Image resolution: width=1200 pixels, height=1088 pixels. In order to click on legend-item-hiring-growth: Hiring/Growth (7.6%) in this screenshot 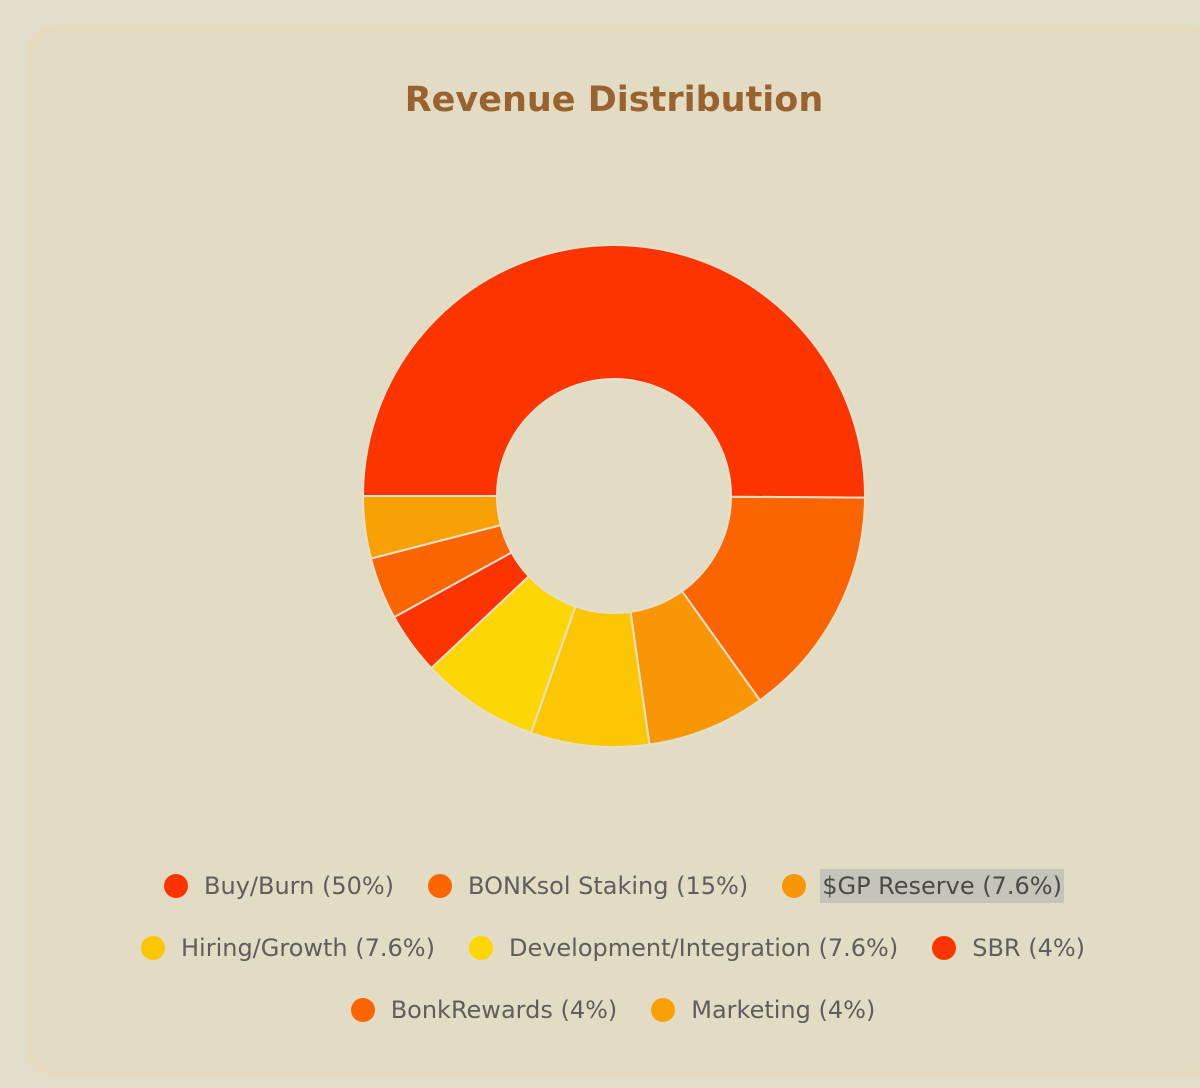, I will do `click(289, 948)`.